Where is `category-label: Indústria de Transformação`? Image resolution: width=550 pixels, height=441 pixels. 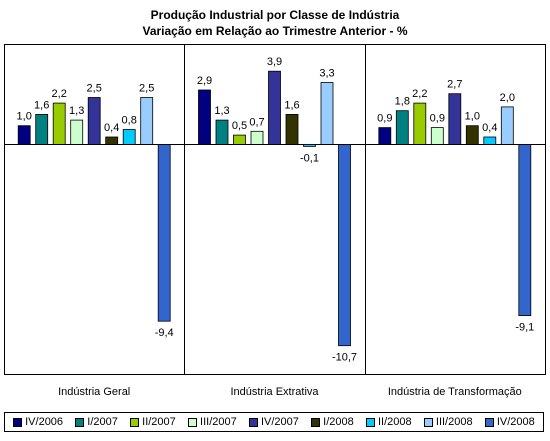
category-label: Indústria de Transformação is located at coordinates (455, 392).